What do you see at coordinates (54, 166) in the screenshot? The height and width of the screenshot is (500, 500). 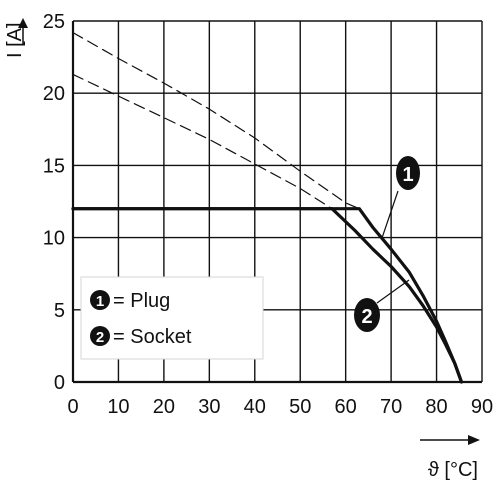 I see `y-tick-label: 15` at bounding box center [54, 166].